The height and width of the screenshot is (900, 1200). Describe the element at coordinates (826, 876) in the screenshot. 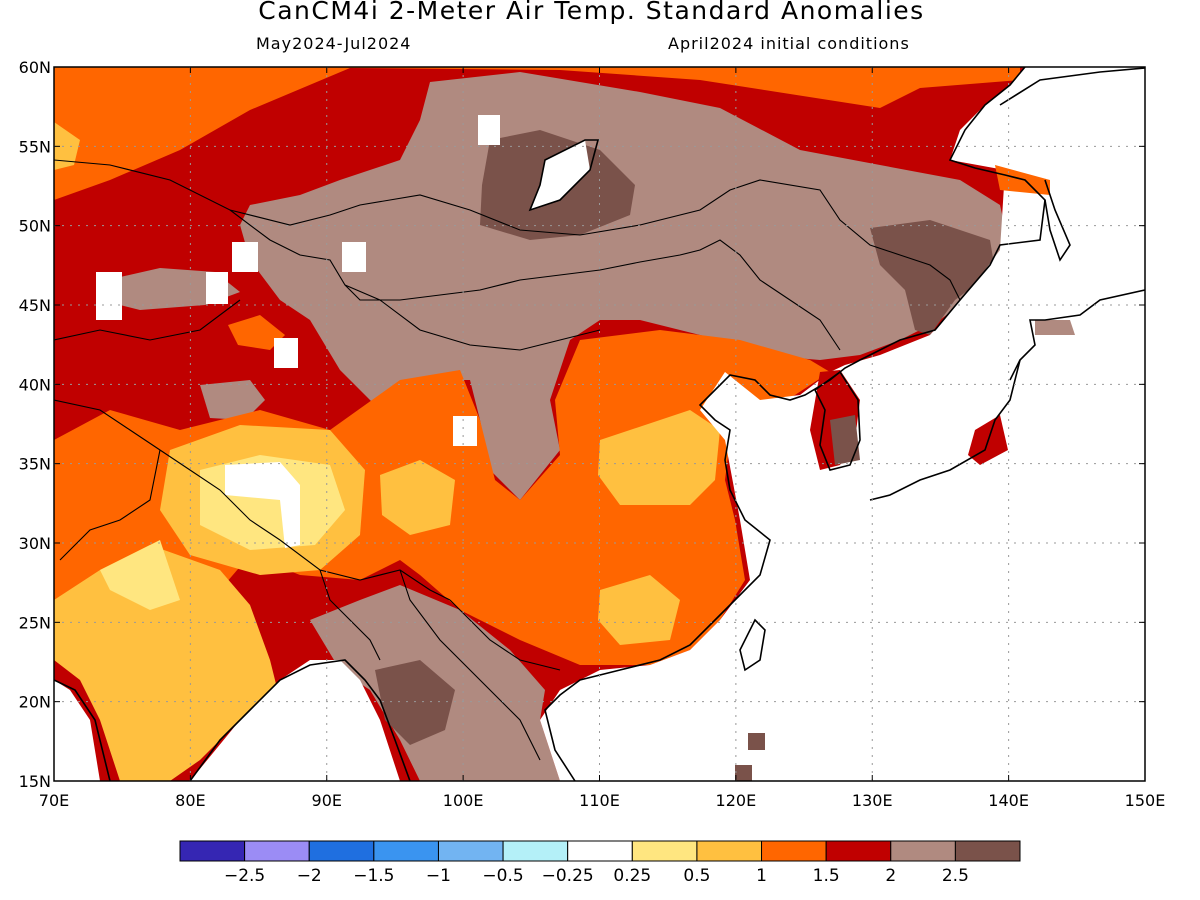

I see `colorbar-label: 1.5` at that location.